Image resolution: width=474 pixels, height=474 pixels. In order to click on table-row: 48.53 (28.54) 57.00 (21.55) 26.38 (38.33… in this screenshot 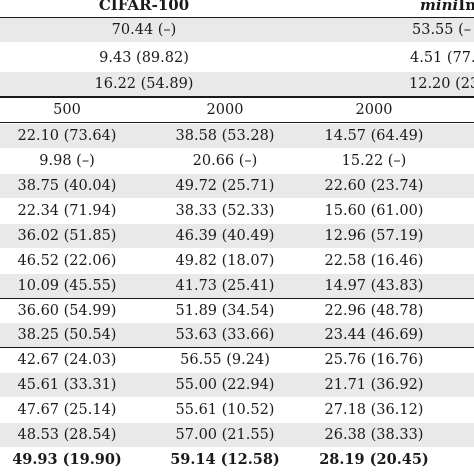, I will do `click(237, 435)`.